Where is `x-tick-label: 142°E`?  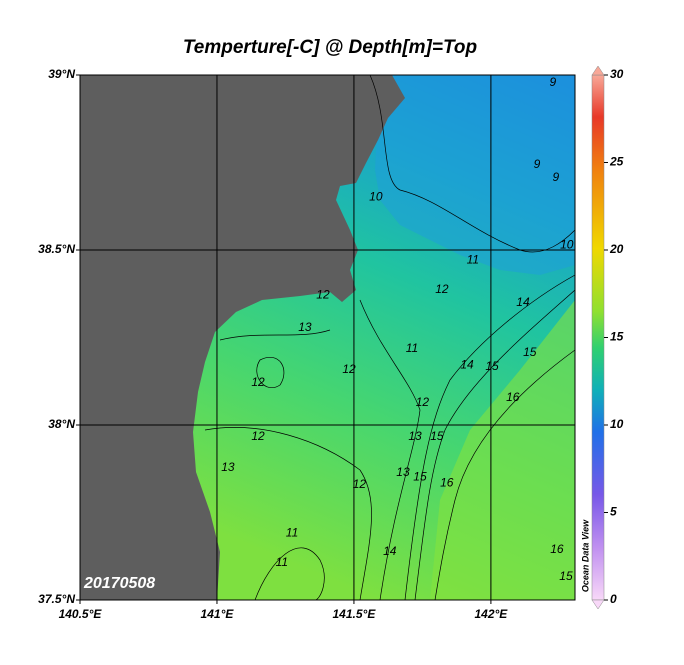 x-tick-label: 142°E is located at coordinates (491, 614).